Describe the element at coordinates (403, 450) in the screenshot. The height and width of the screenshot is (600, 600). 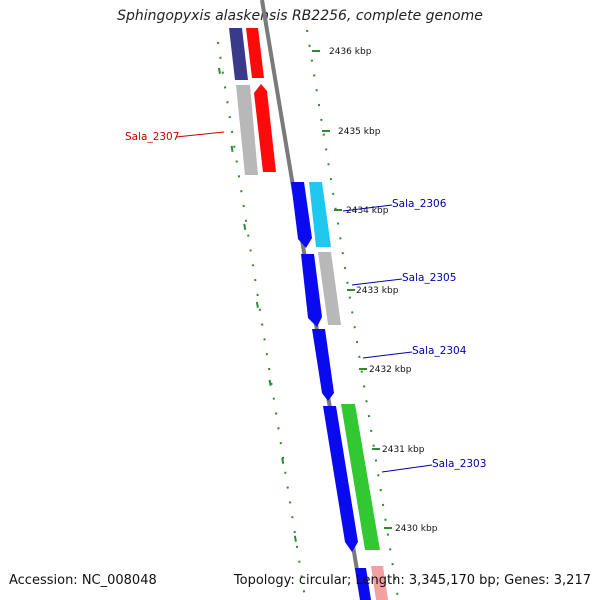
I see `kbp-label: 2431 kbp` at that location.